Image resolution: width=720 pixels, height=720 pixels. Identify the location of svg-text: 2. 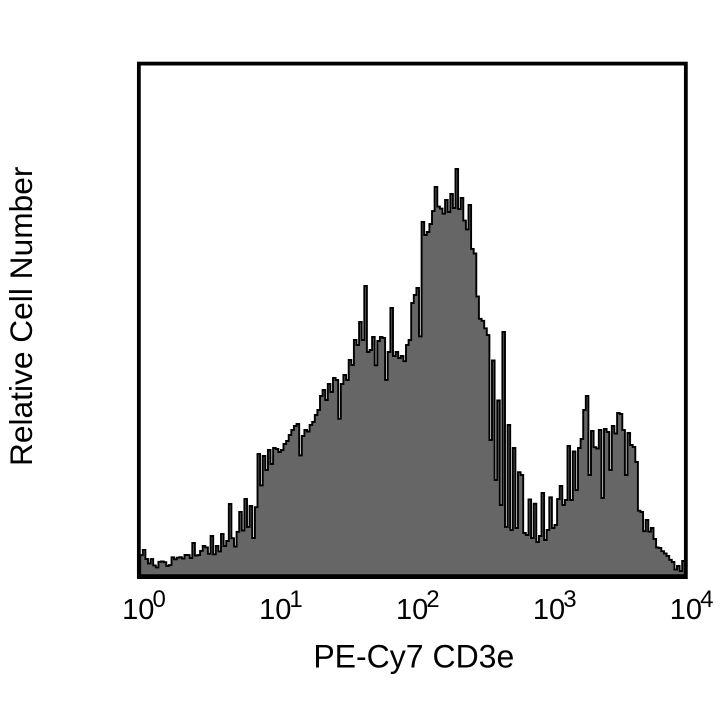
(432, 599).